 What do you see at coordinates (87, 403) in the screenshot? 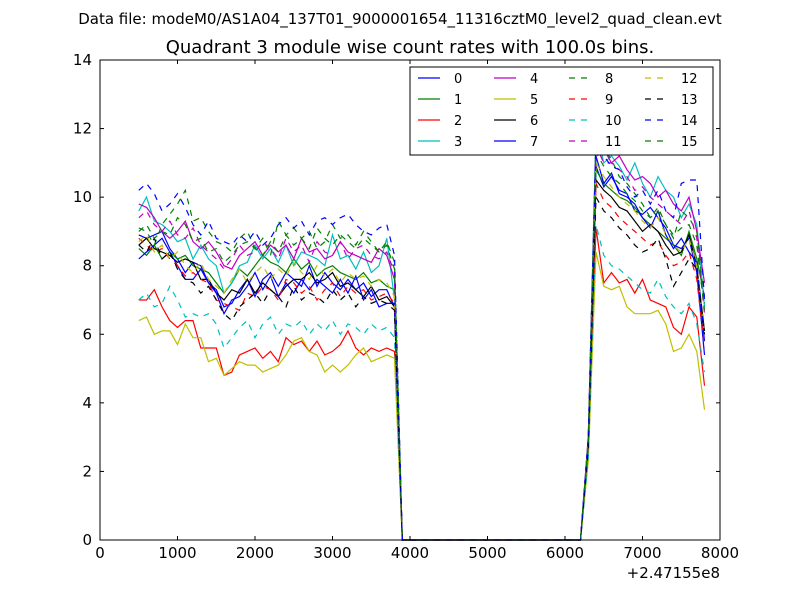
I see `y-tick-label: 4` at bounding box center [87, 403].